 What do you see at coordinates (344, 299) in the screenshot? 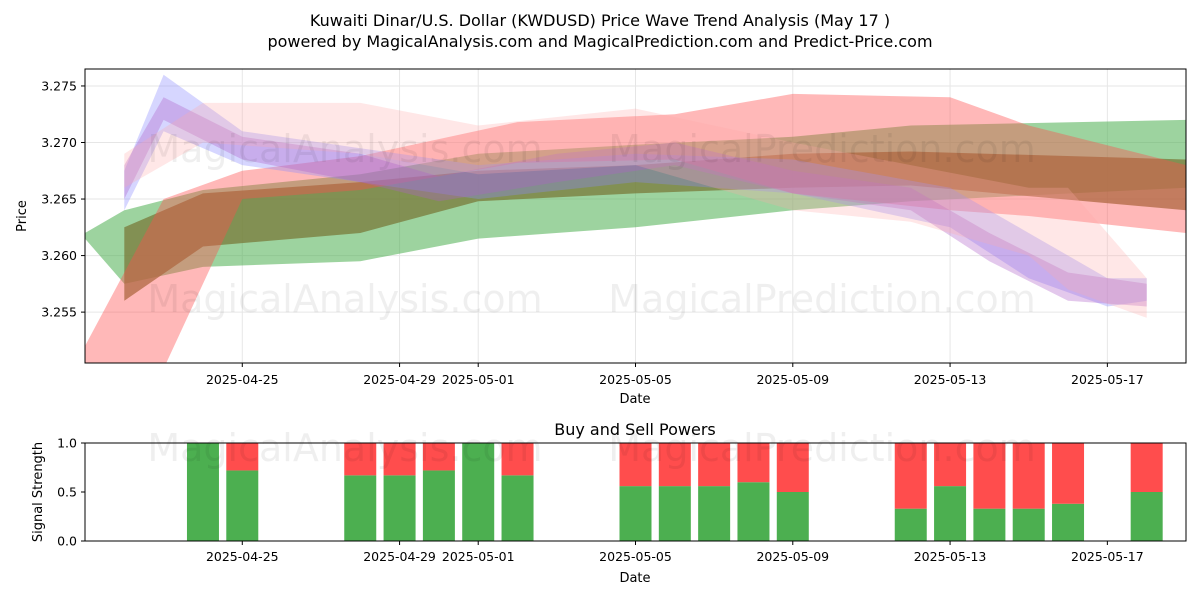
I see `watermark-analysis-mid: MagicalAnalysis.com` at bounding box center [344, 299].